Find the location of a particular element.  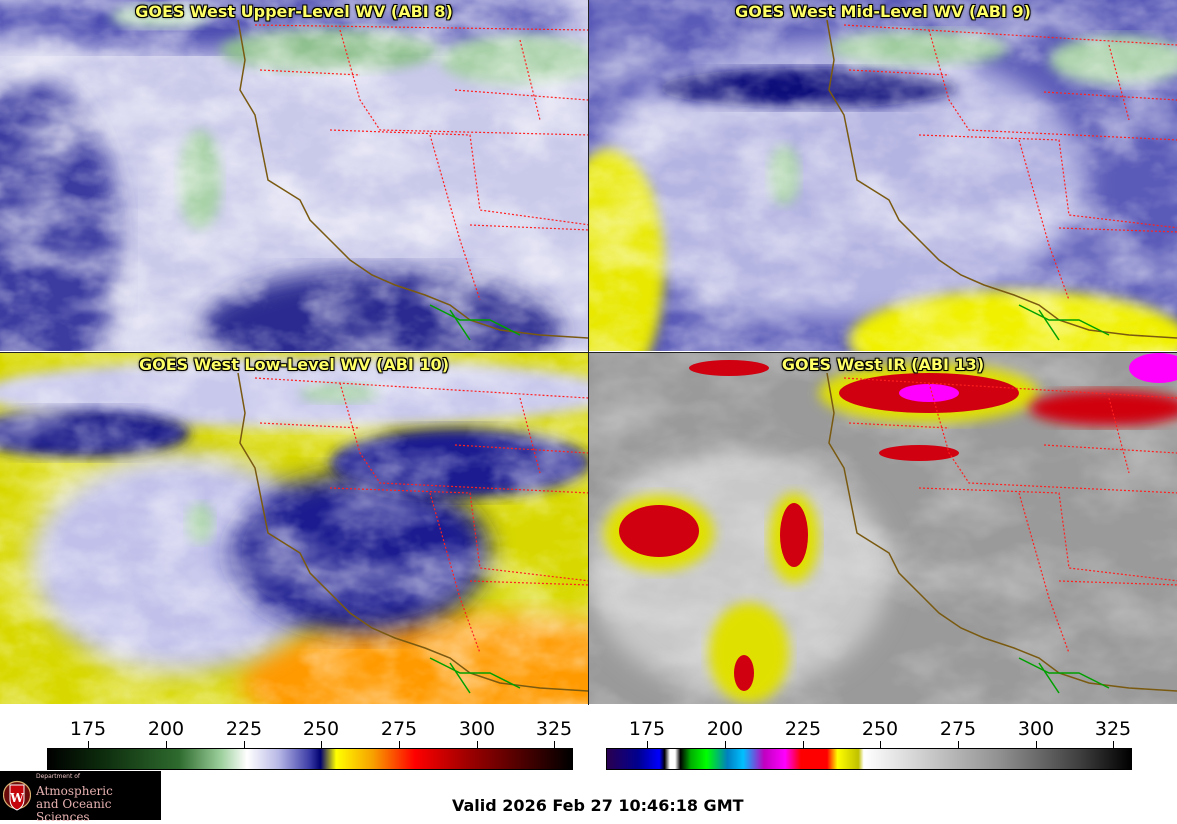

logo-name-line1: Atmospheric is located at coordinates (74, 791).